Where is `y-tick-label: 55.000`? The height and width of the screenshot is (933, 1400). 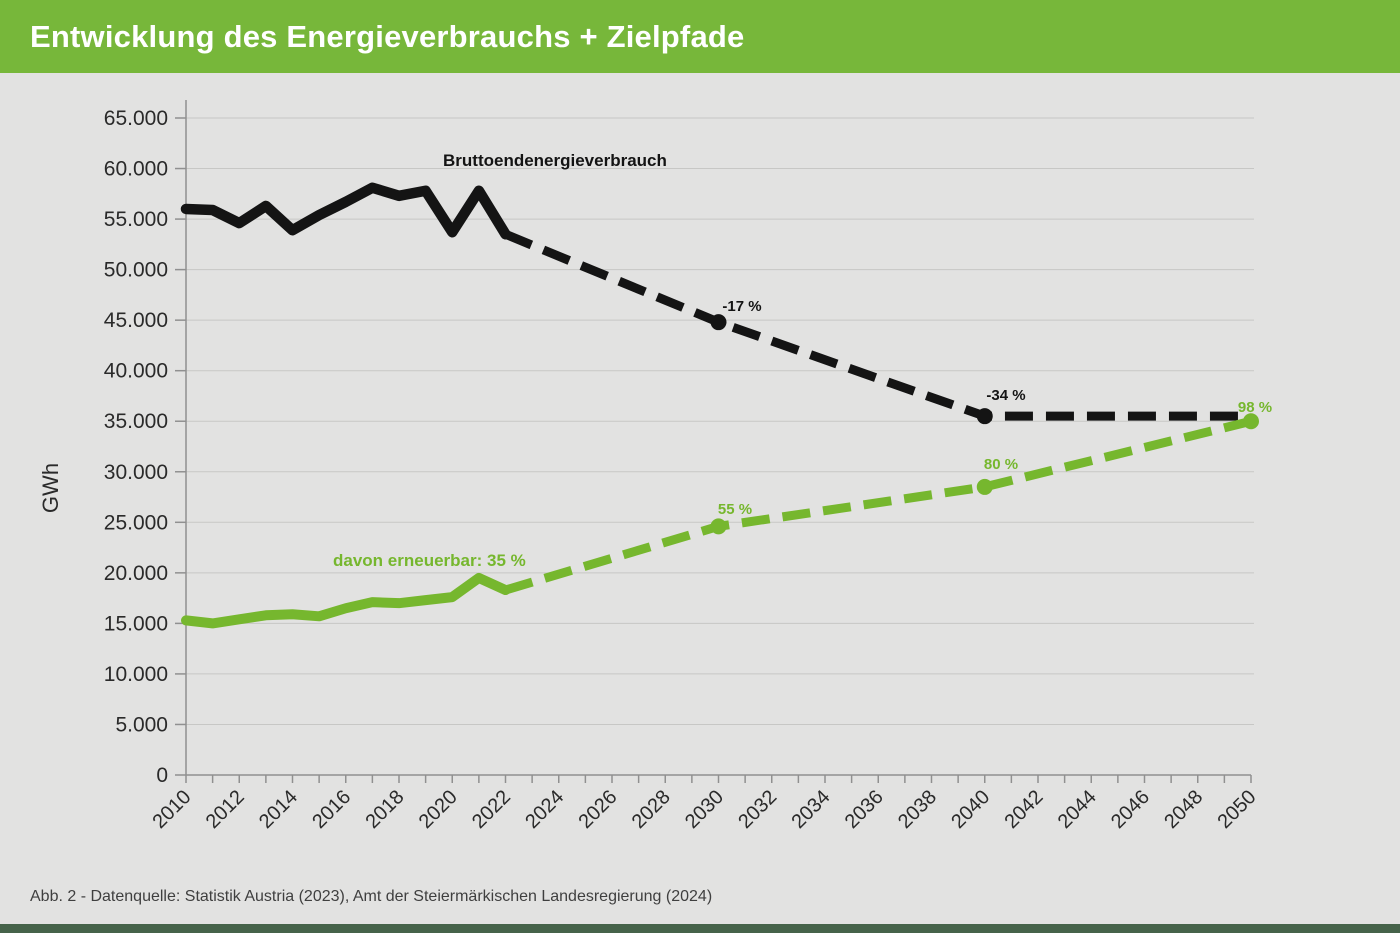 y-tick-label: 55.000 is located at coordinates (136, 219).